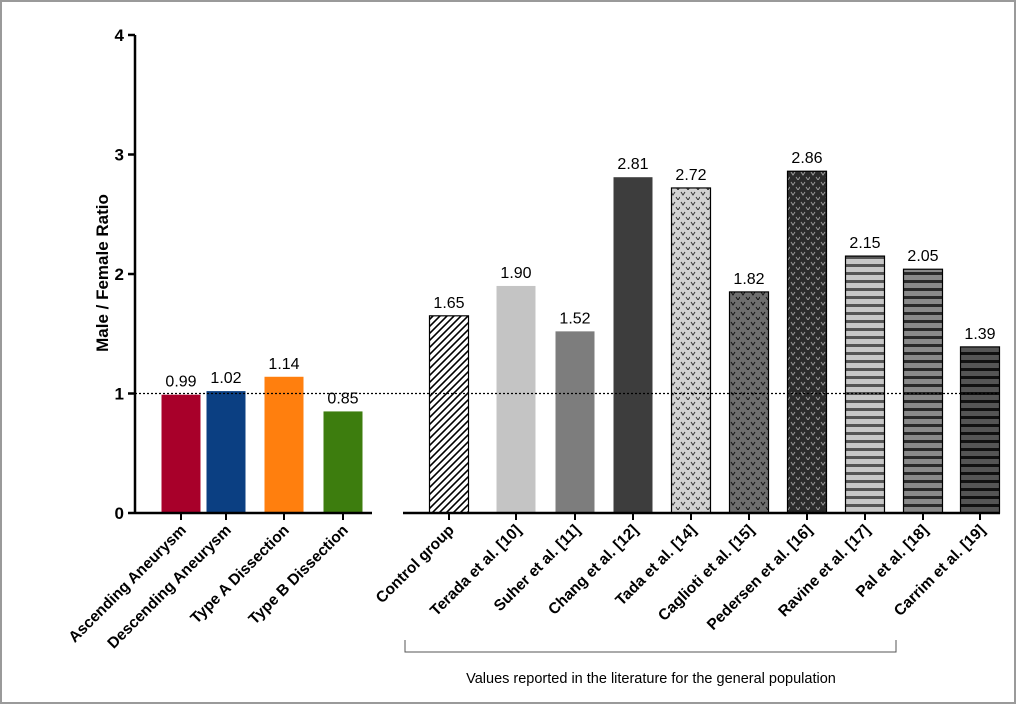 This screenshot has height=704, width=1016. I want to click on y-tick-label-0: 0, so click(119, 513).